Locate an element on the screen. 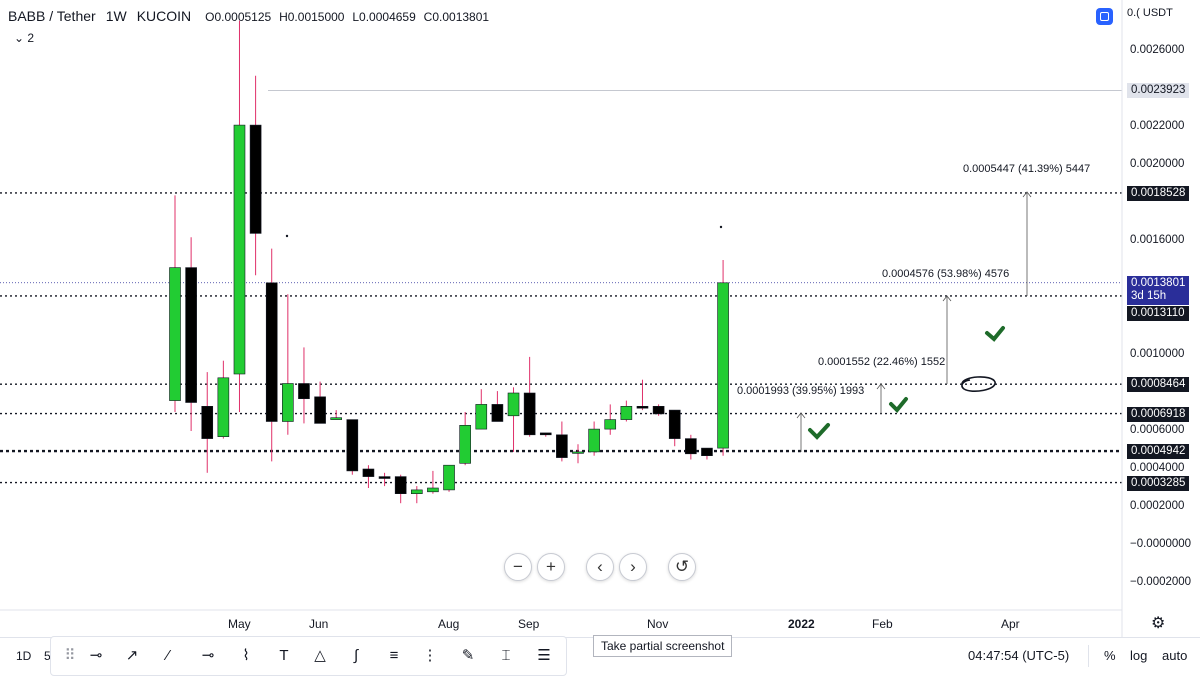  price-label-level-4: 0.0006918 is located at coordinates (1158, 414).